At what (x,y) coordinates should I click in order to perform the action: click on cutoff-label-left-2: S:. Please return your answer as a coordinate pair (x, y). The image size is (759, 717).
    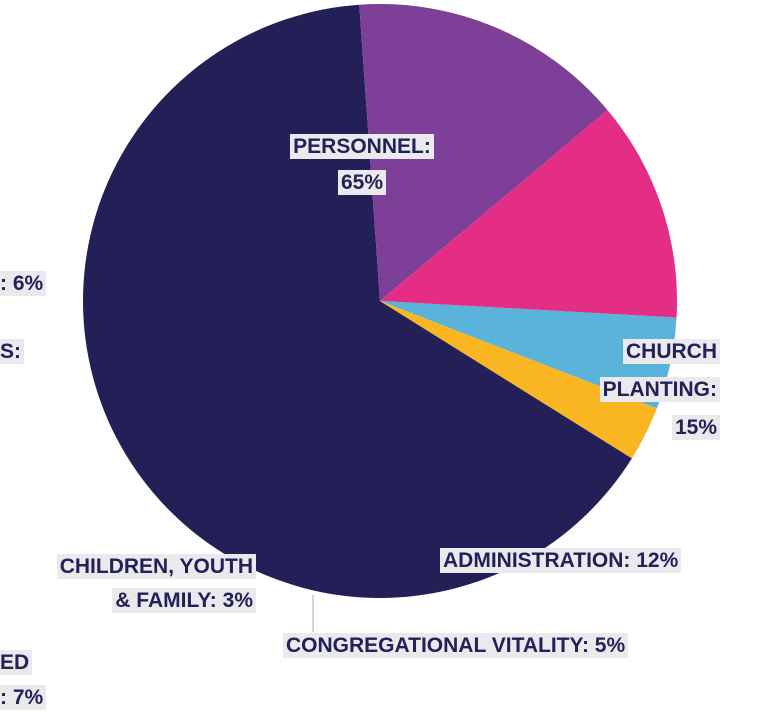
    Looking at the image, I should click on (12, 352).